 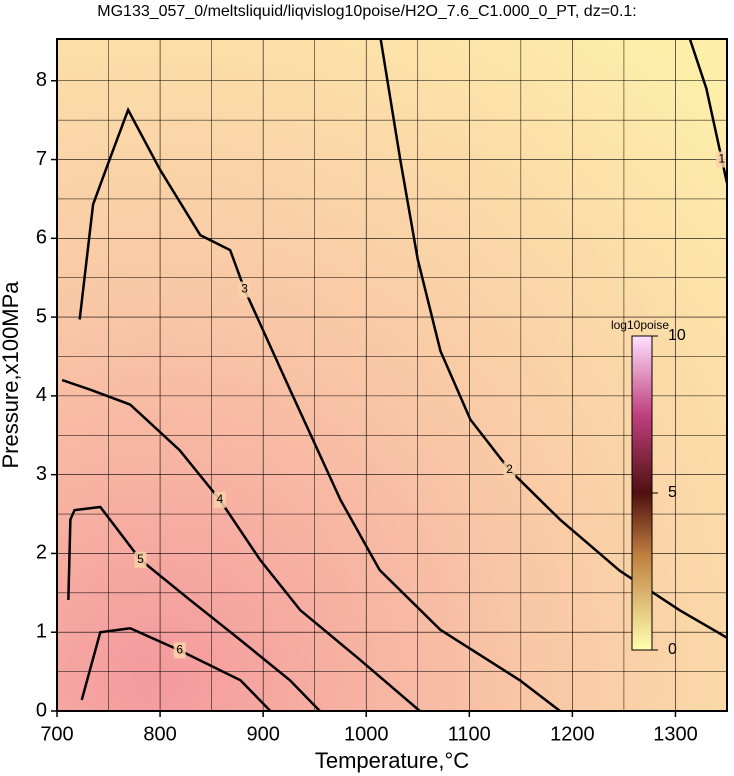 I want to click on contour-label: 4, so click(x=220, y=499).